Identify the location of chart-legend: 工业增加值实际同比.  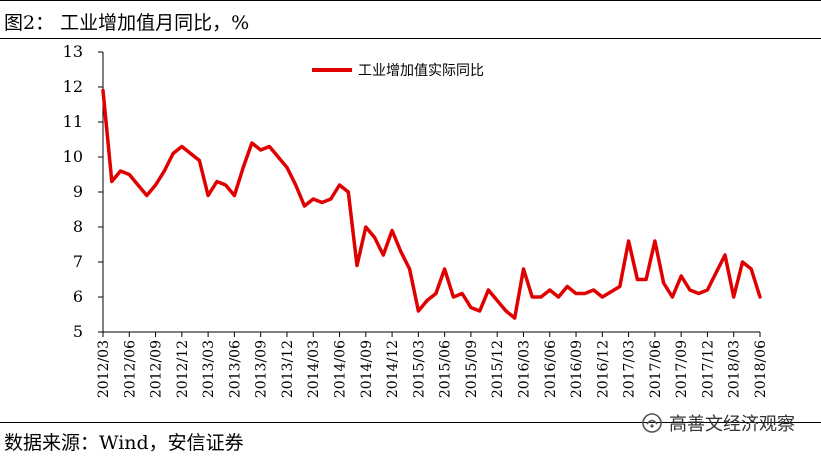
(398, 71).